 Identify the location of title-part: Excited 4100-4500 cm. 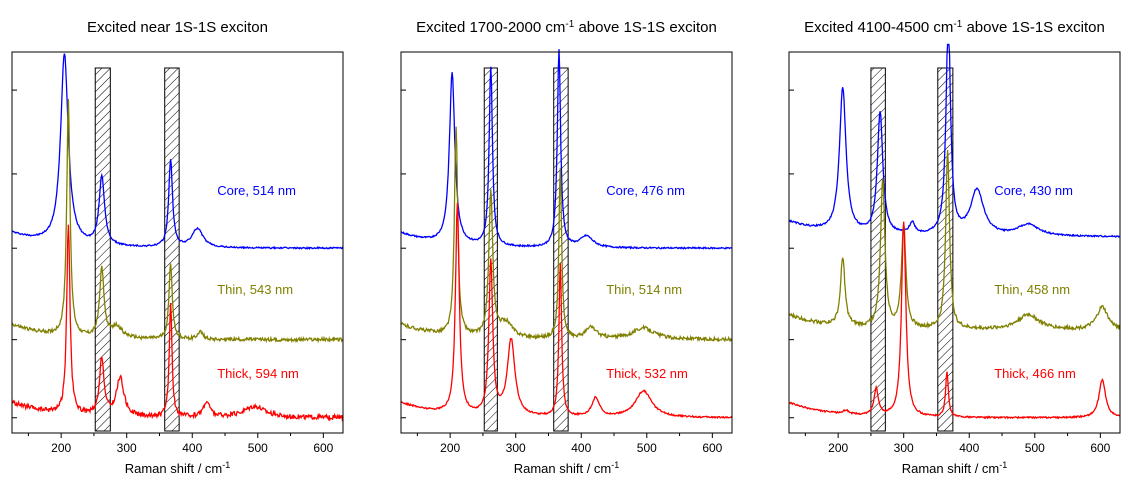
(878, 27).